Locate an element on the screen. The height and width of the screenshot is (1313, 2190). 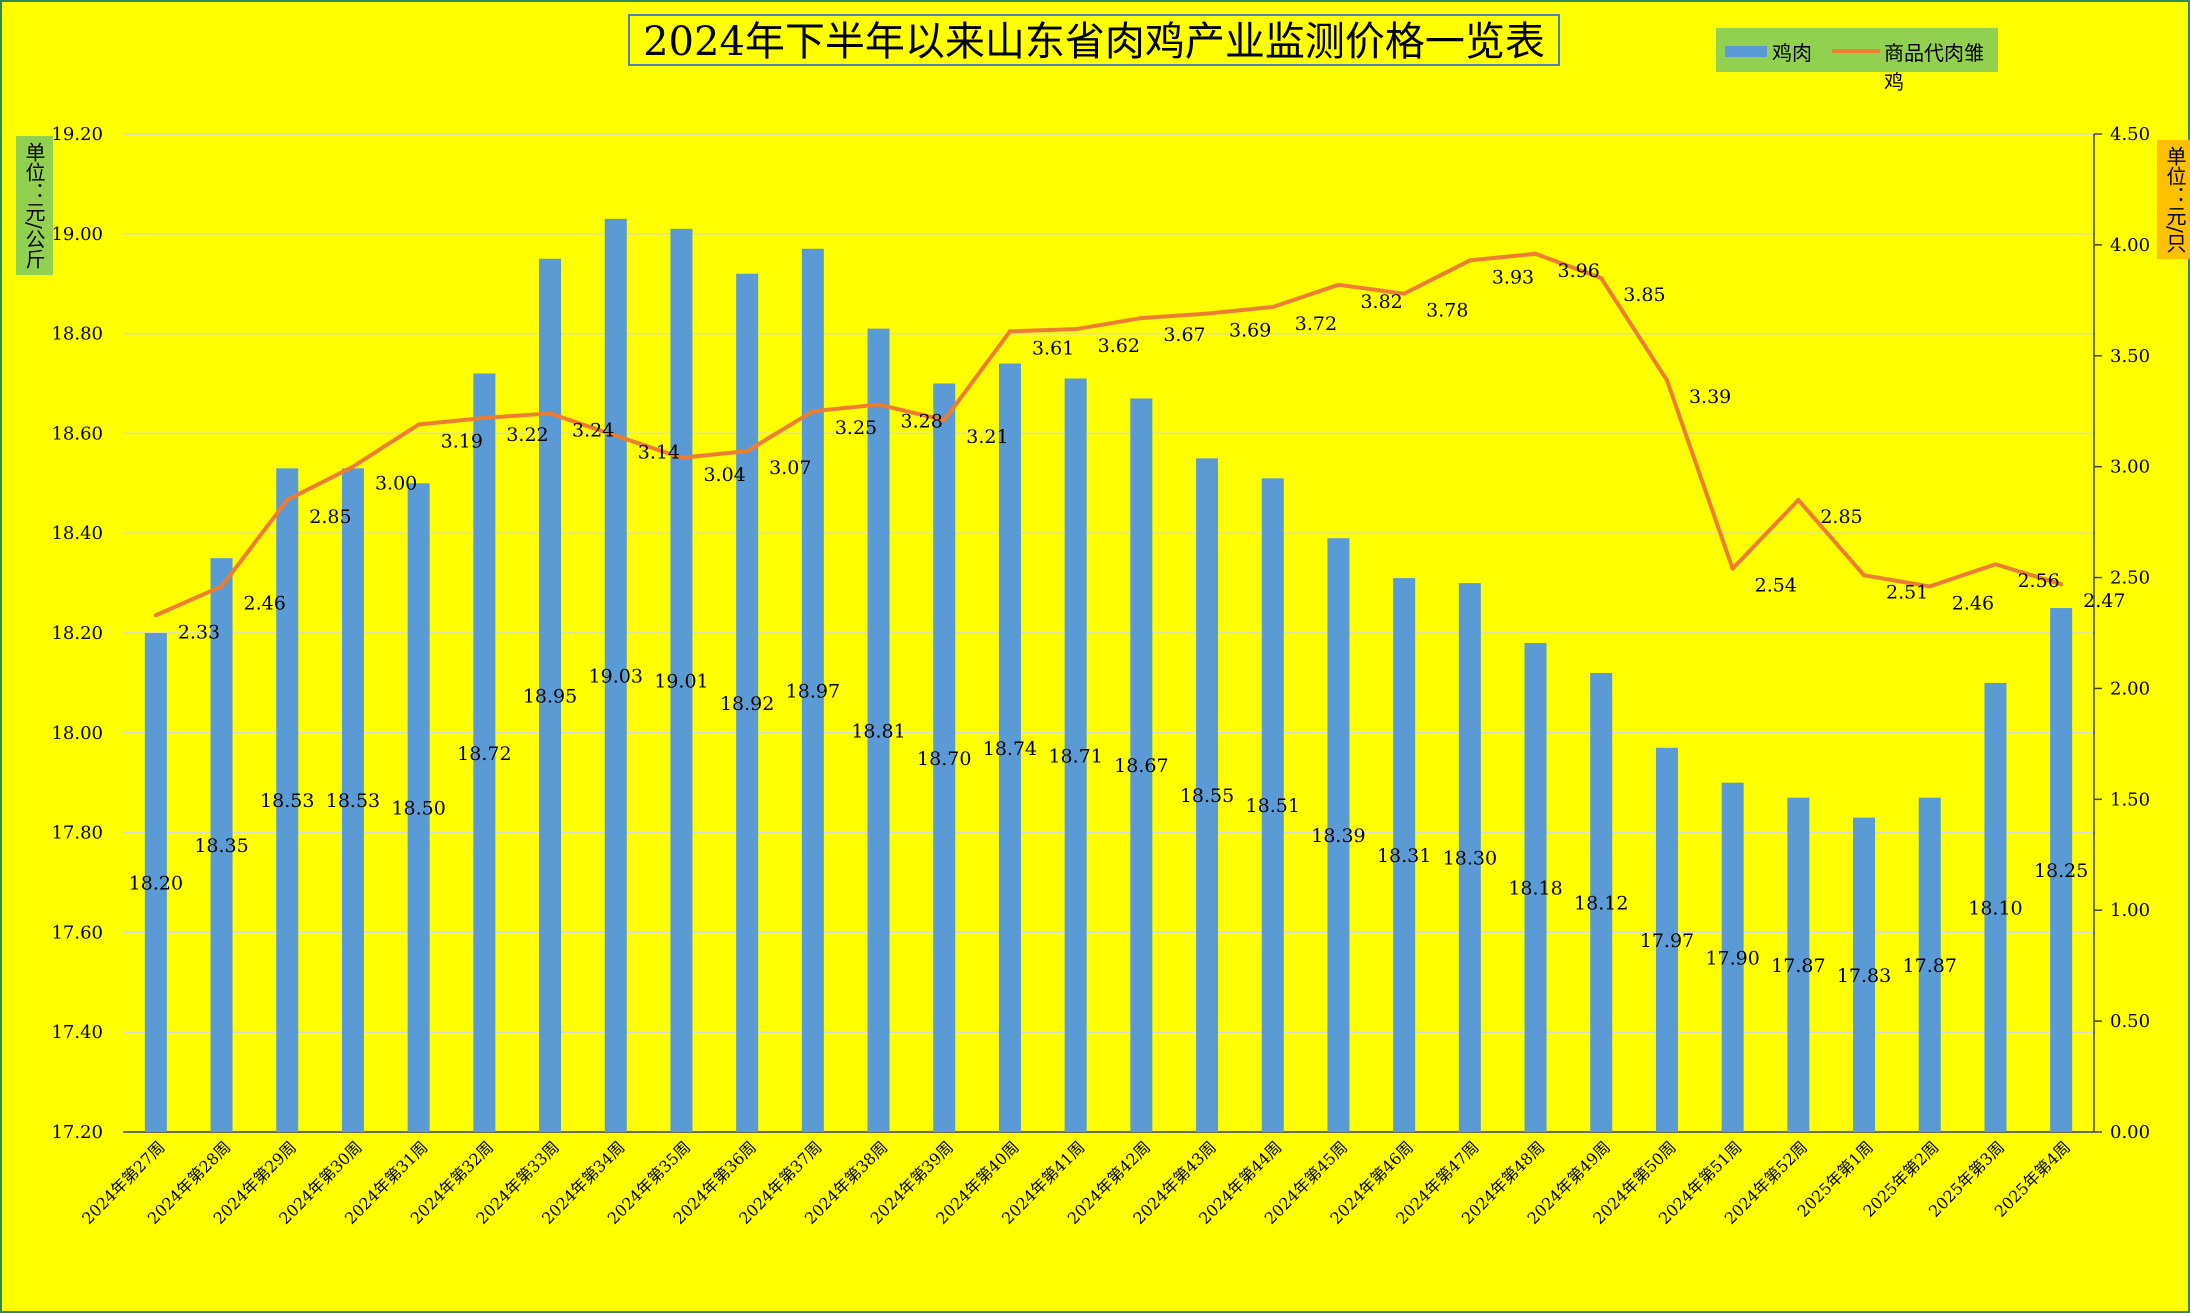
right-axis-tick: 0.00 is located at coordinates (2130, 1132).